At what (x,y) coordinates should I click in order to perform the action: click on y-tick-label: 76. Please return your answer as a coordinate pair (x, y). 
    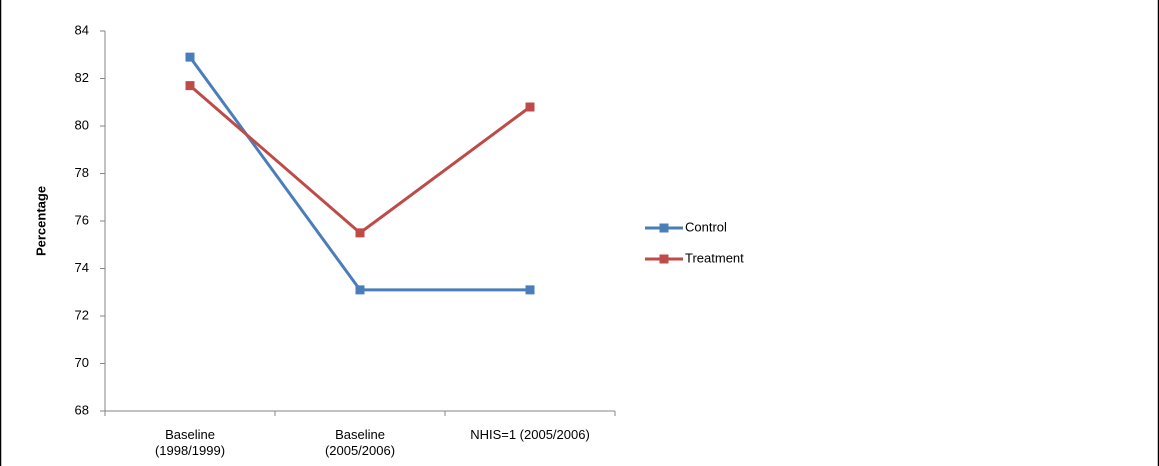
    Looking at the image, I should click on (82, 219).